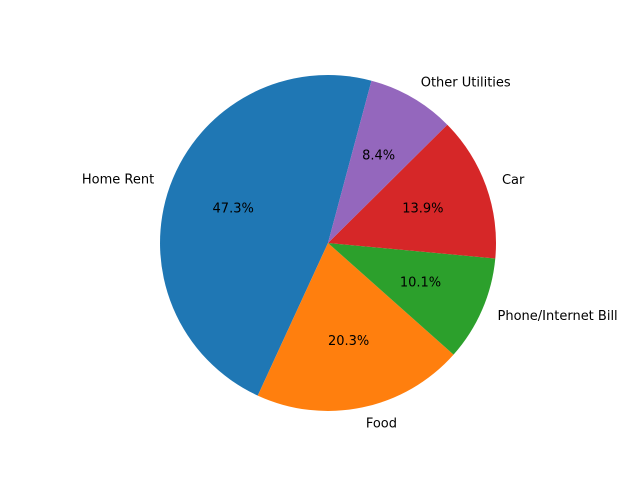 The image size is (640, 484). What do you see at coordinates (118, 180) in the screenshot?
I see `pie-category-label-home-rent: Home Rent` at bounding box center [118, 180].